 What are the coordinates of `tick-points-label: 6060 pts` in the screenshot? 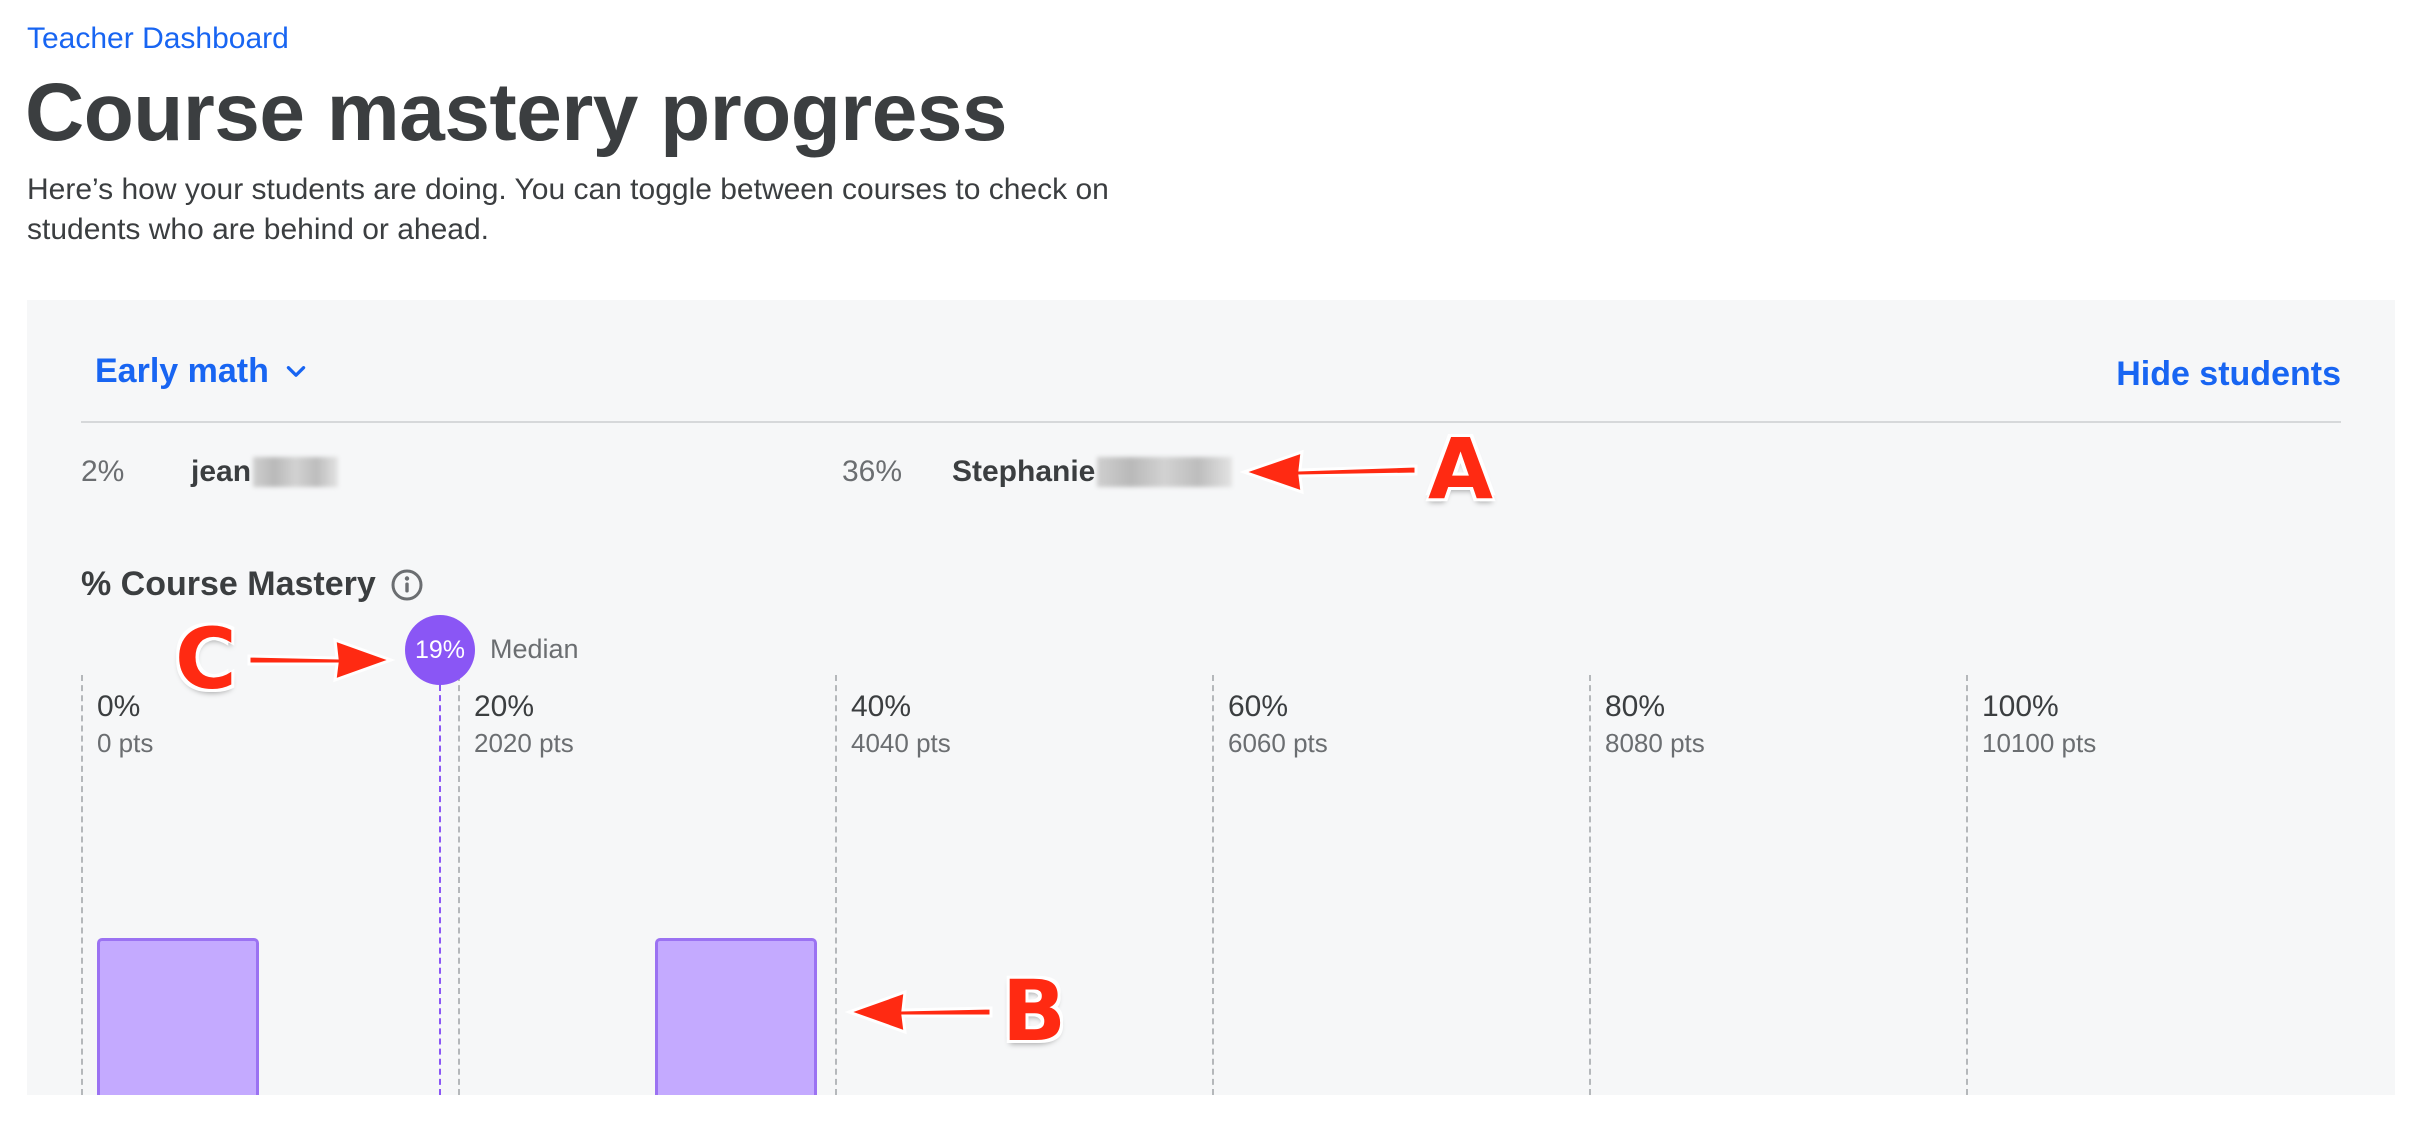 It's located at (1278, 743).